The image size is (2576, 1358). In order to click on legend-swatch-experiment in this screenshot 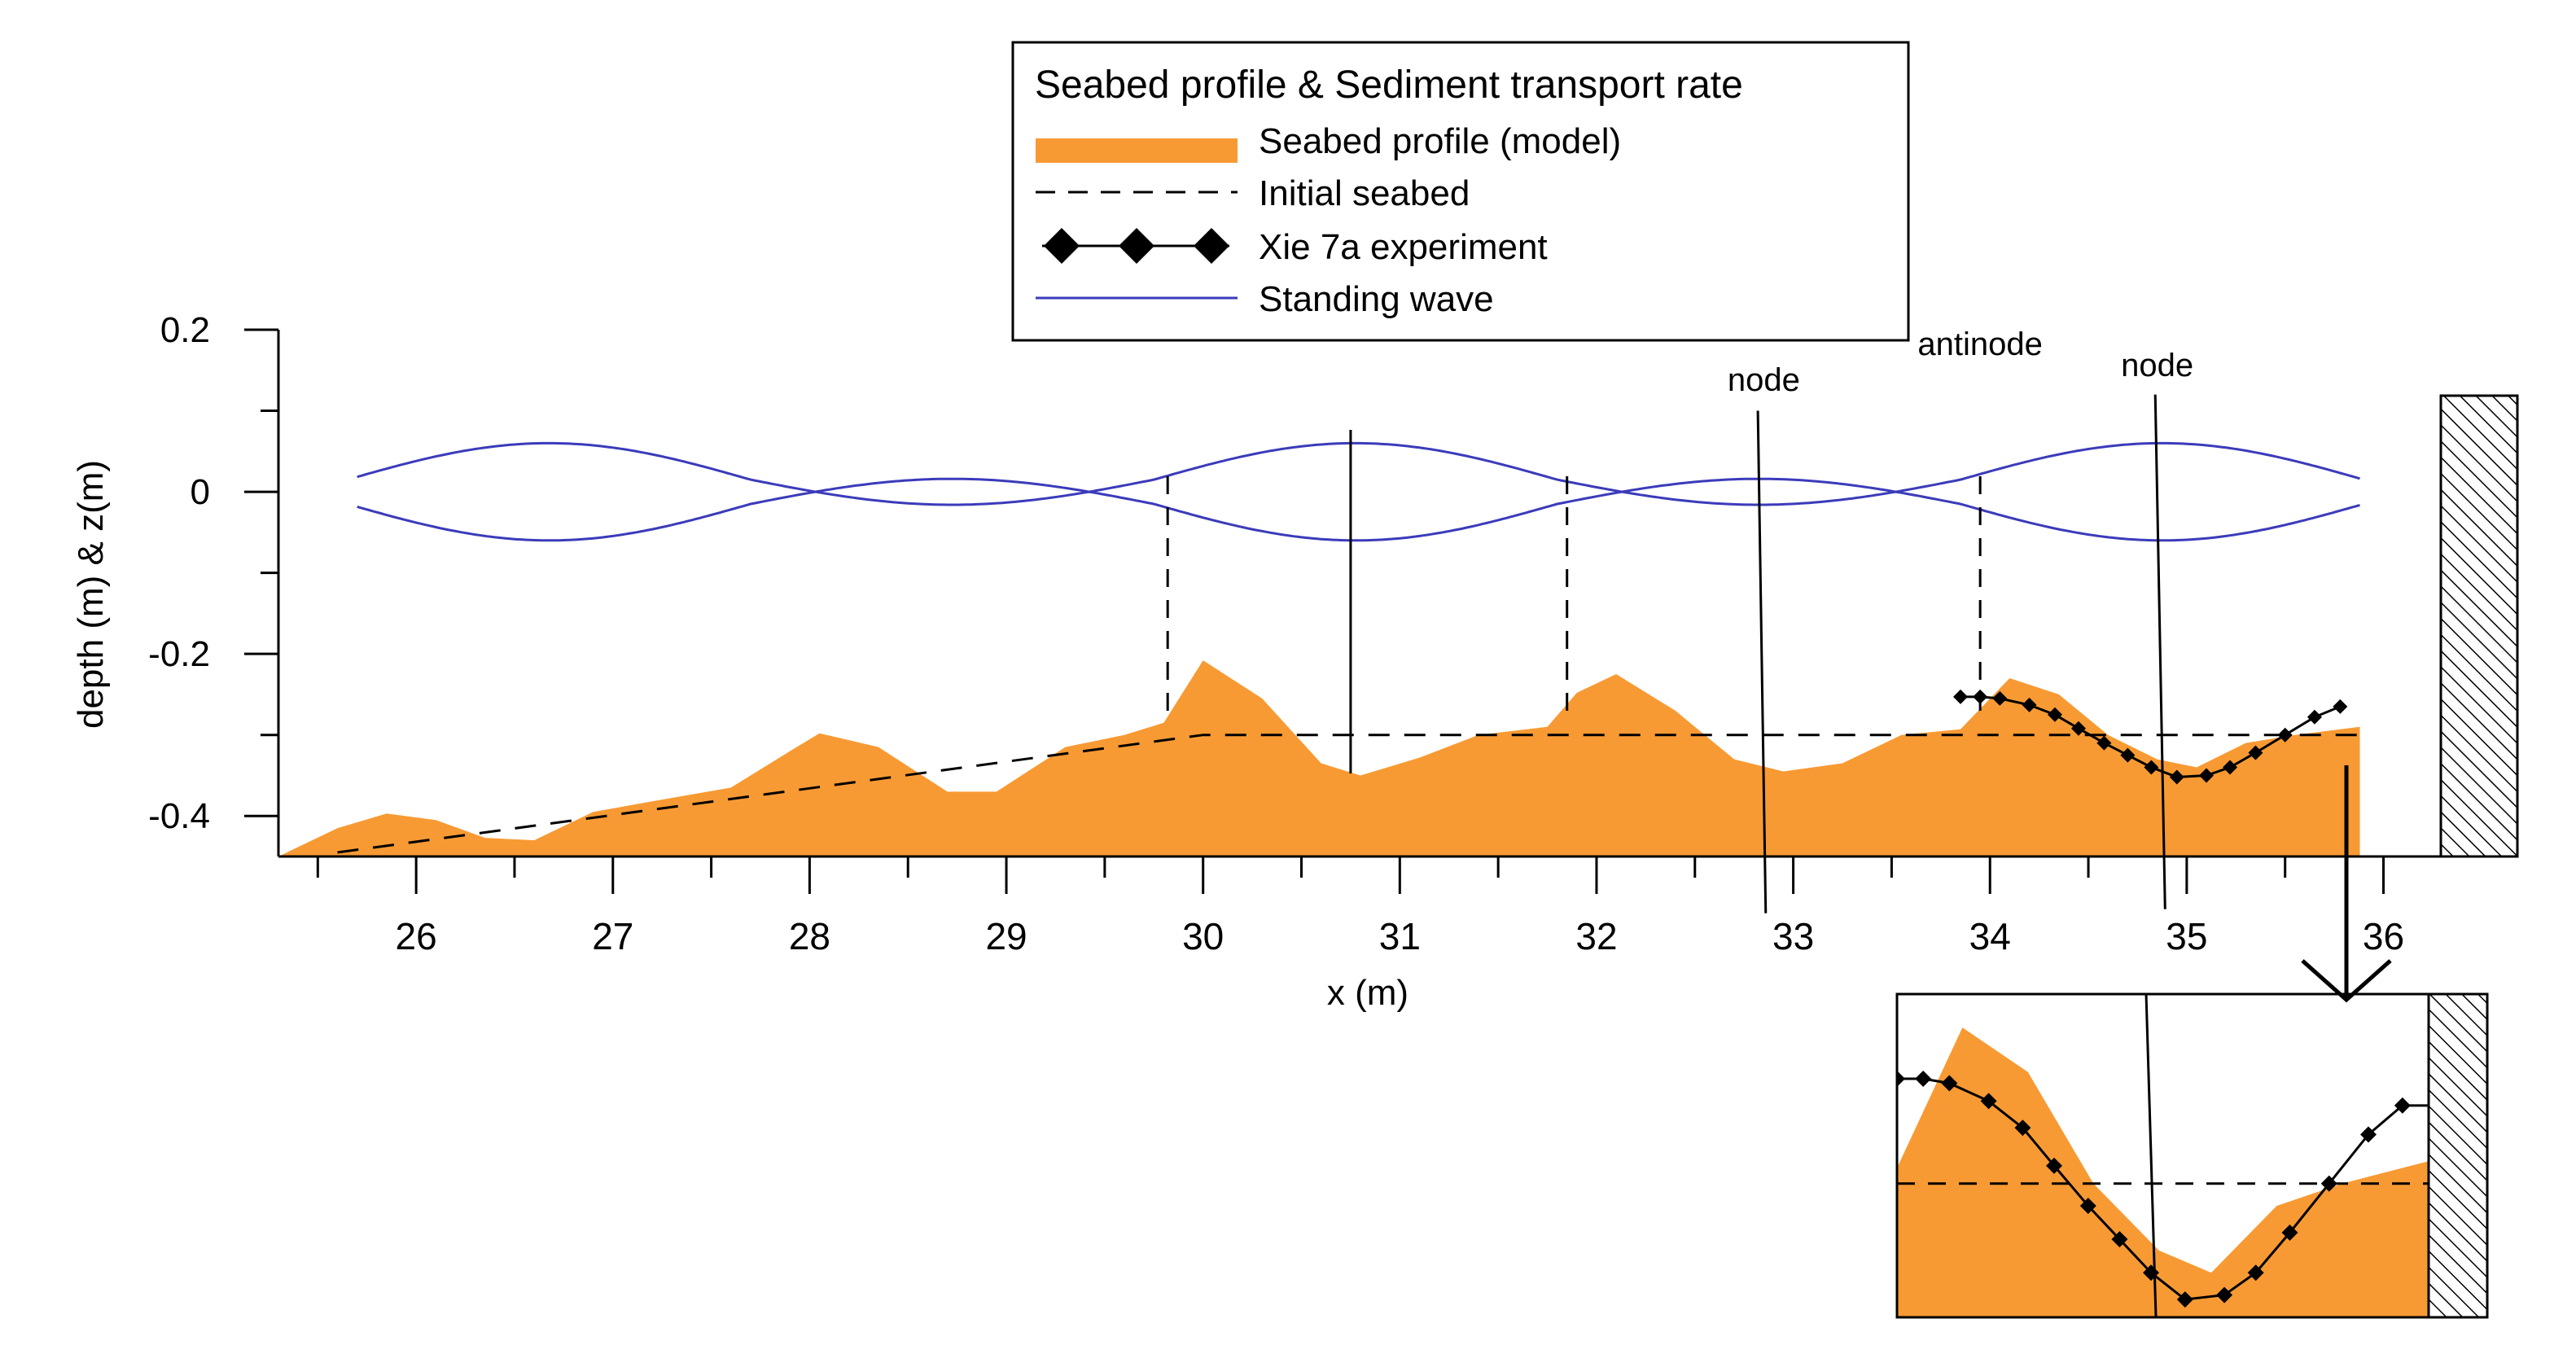, I will do `click(1135, 246)`.